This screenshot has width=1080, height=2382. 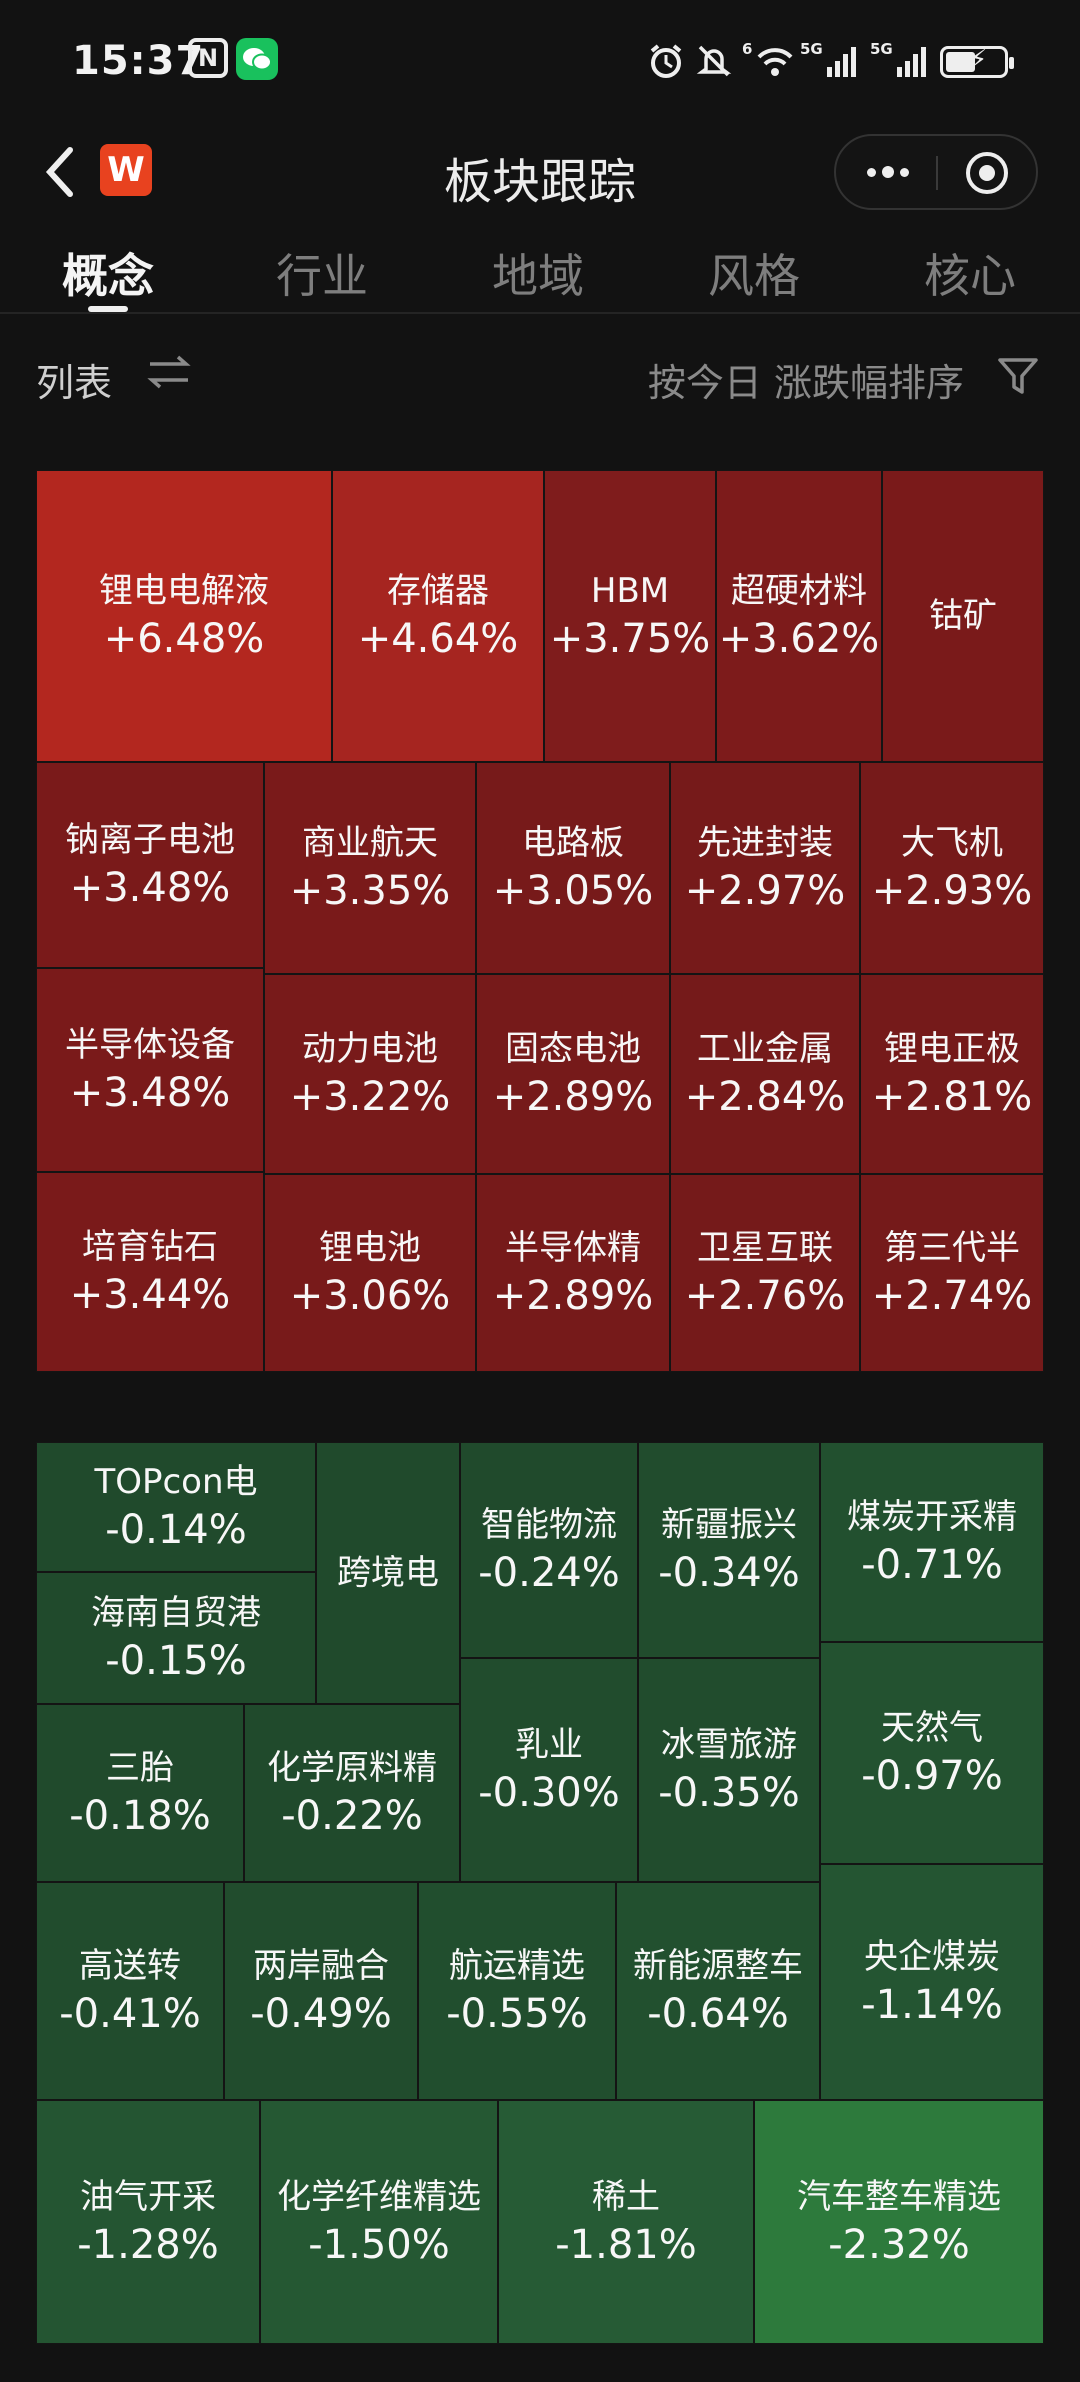 I want to click on sector-tile: 固态电池 +2.89%, so click(x=573, y=1074).